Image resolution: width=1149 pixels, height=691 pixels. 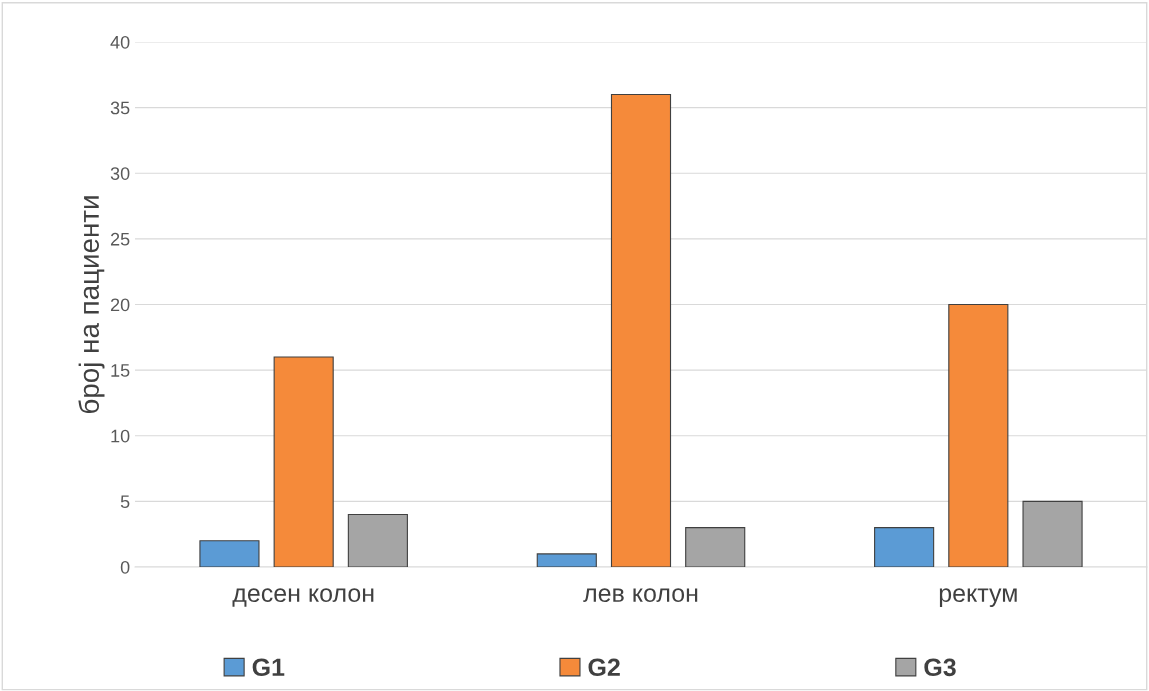 I want to click on y-axis-title: број на пациенти, so click(x=91, y=304).